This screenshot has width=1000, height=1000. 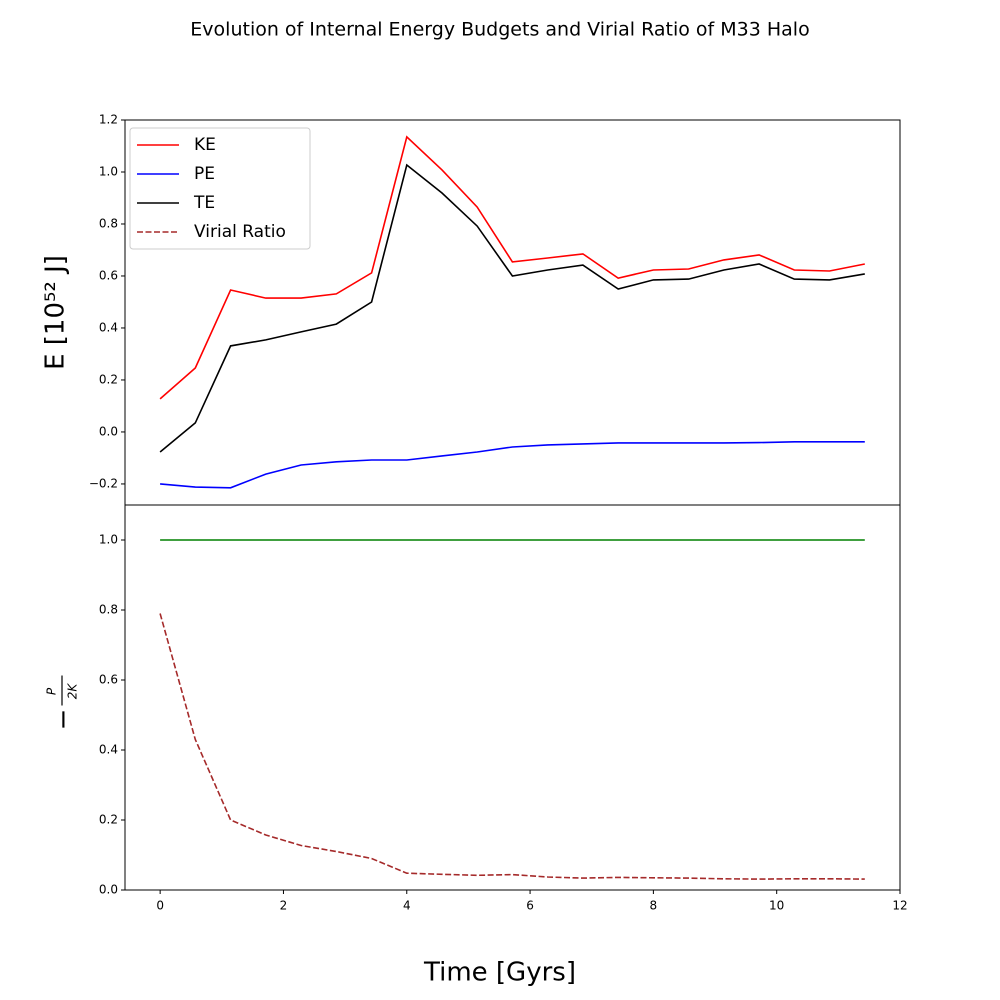 What do you see at coordinates (284, 906) in the screenshot?
I see `x-tick-label: 2` at bounding box center [284, 906].